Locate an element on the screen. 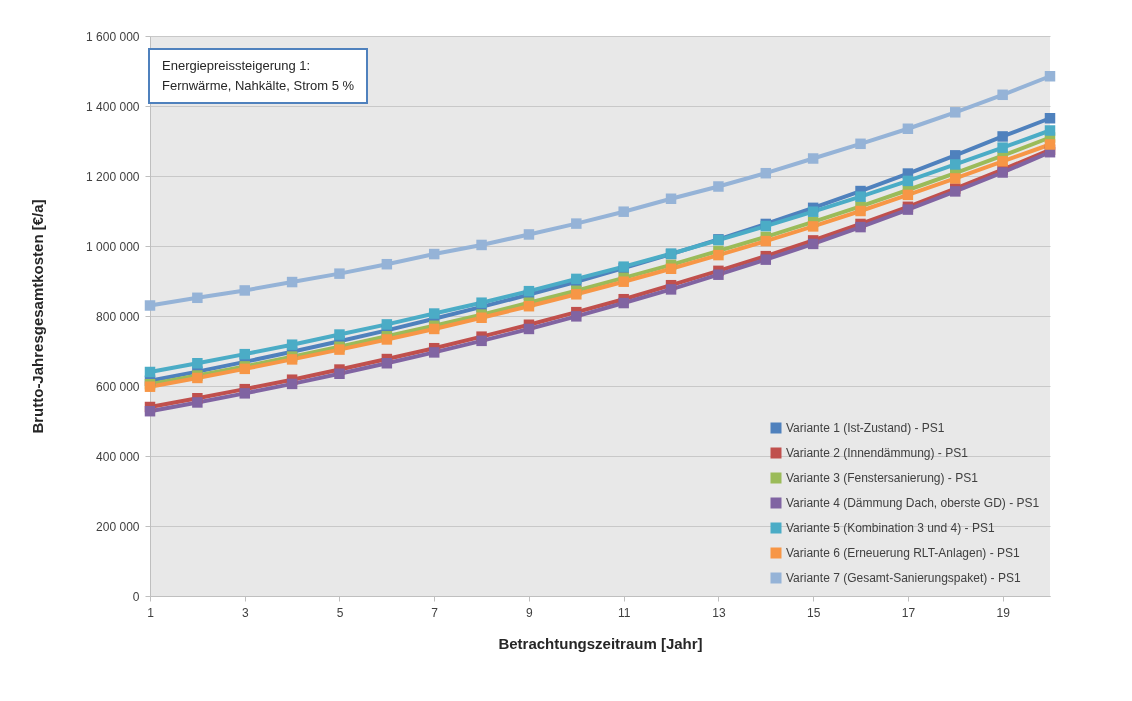 Image resolution: width=1132 pixels, height=701 pixels. x-tick-label: 19 is located at coordinates (1003, 612).